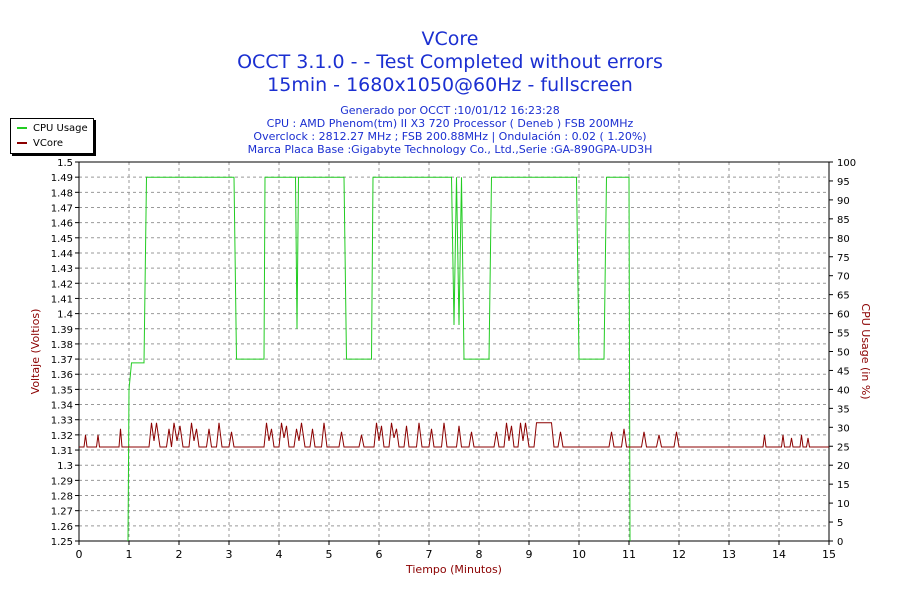 The height and width of the screenshot is (600, 900). What do you see at coordinates (22, 128) in the screenshot?
I see `legend-swatch-cpu-usage` at bounding box center [22, 128].